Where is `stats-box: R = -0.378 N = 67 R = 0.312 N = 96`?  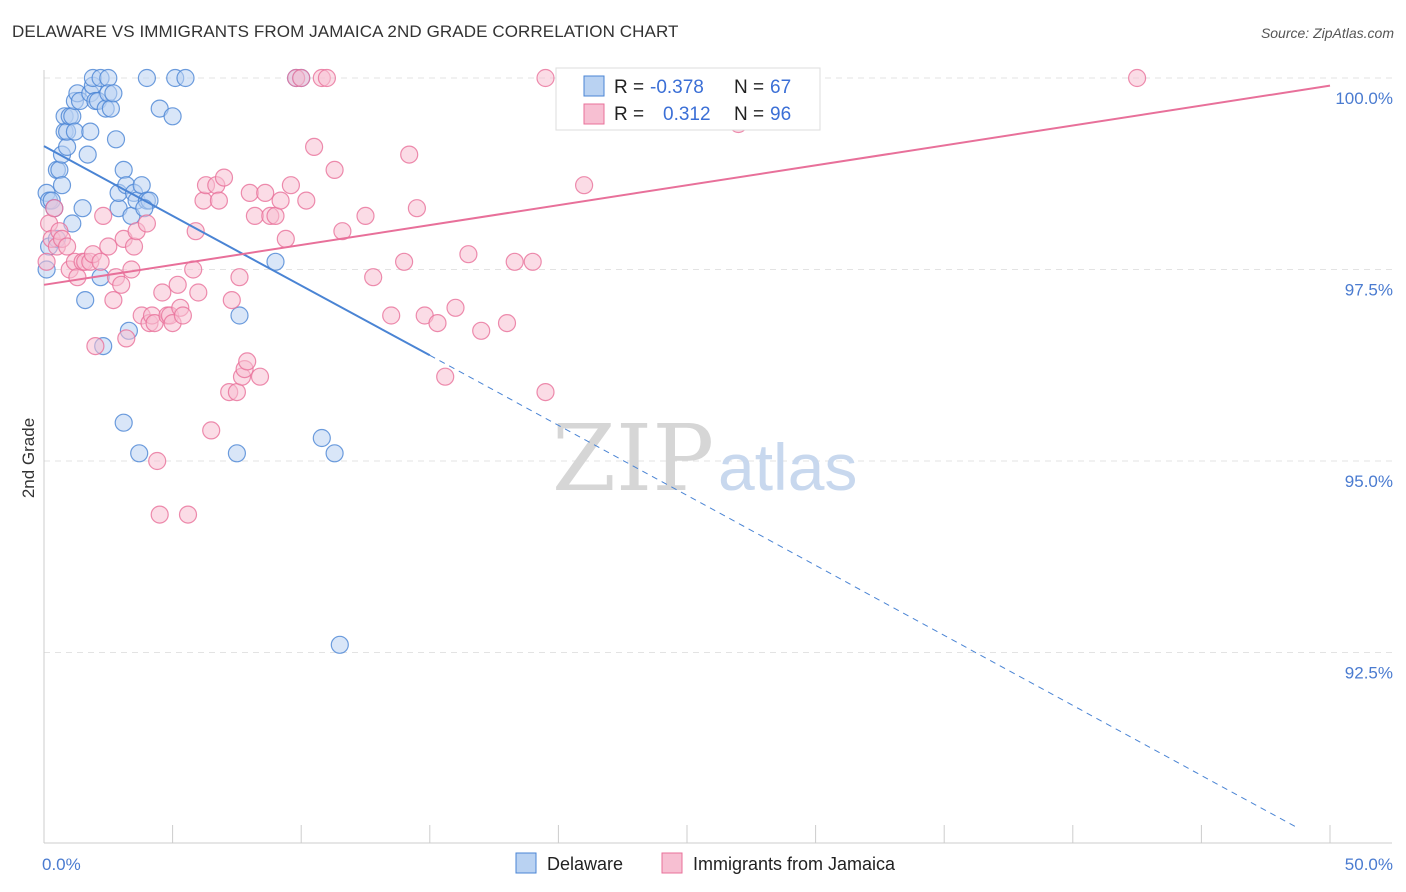 stats-box: R = -0.378 N = 67 R = 0.312 N = 96 is located at coordinates (688, 99).